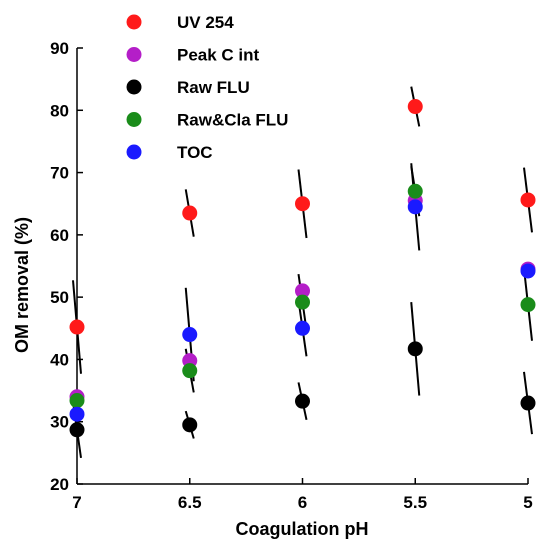  What do you see at coordinates (59, 297) in the screenshot?
I see `y-tick-label: 50` at bounding box center [59, 297].